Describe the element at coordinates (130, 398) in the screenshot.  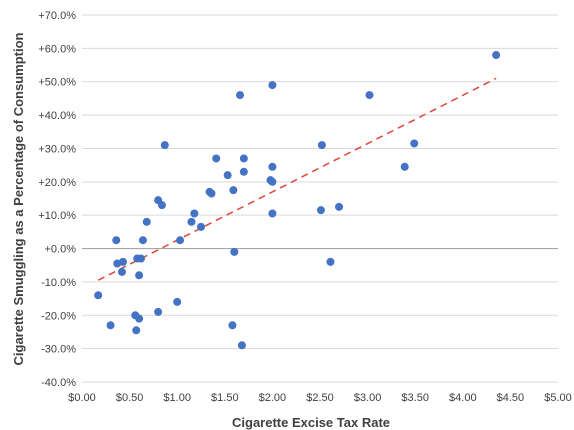
I see `x-tick-label: $0.50` at that location.